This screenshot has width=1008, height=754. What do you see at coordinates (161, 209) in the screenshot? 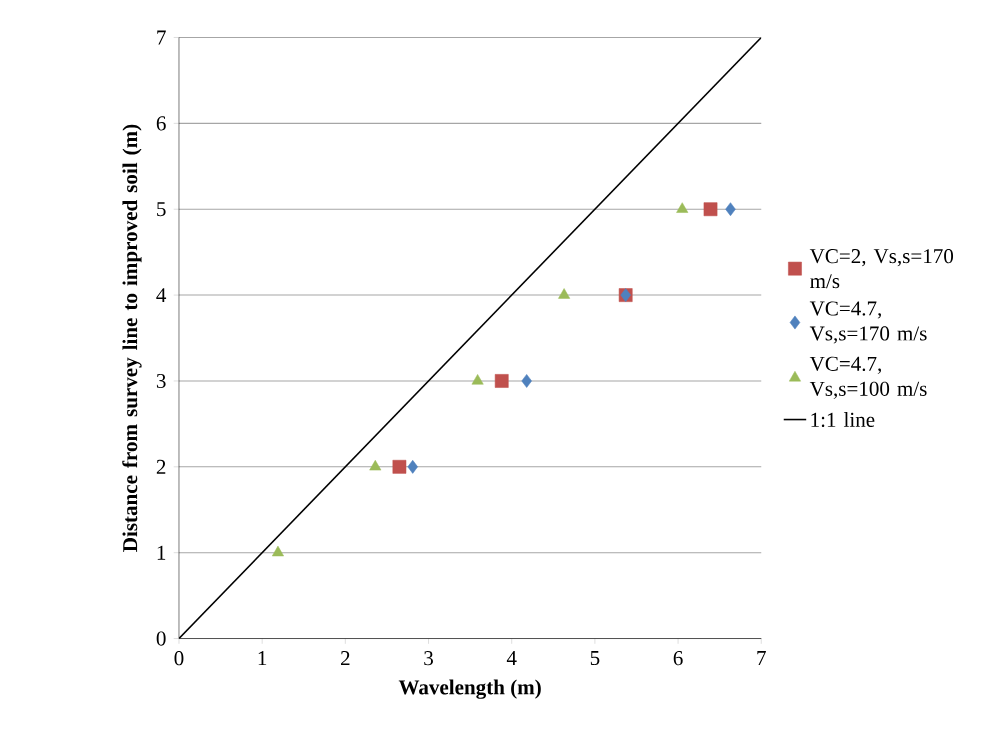
I see `y-tick-label: 5` at bounding box center [161, 209].